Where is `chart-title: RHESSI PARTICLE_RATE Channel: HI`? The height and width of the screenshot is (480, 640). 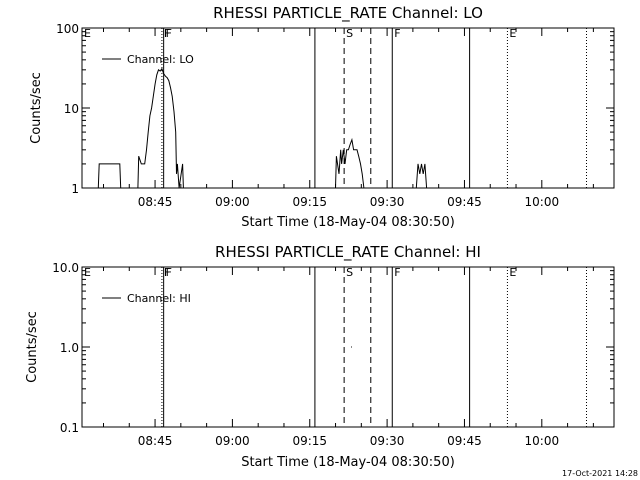
chart-title: RHESSI PARTICLE_RATE Channel: HI is located at coordinates (348, 252).